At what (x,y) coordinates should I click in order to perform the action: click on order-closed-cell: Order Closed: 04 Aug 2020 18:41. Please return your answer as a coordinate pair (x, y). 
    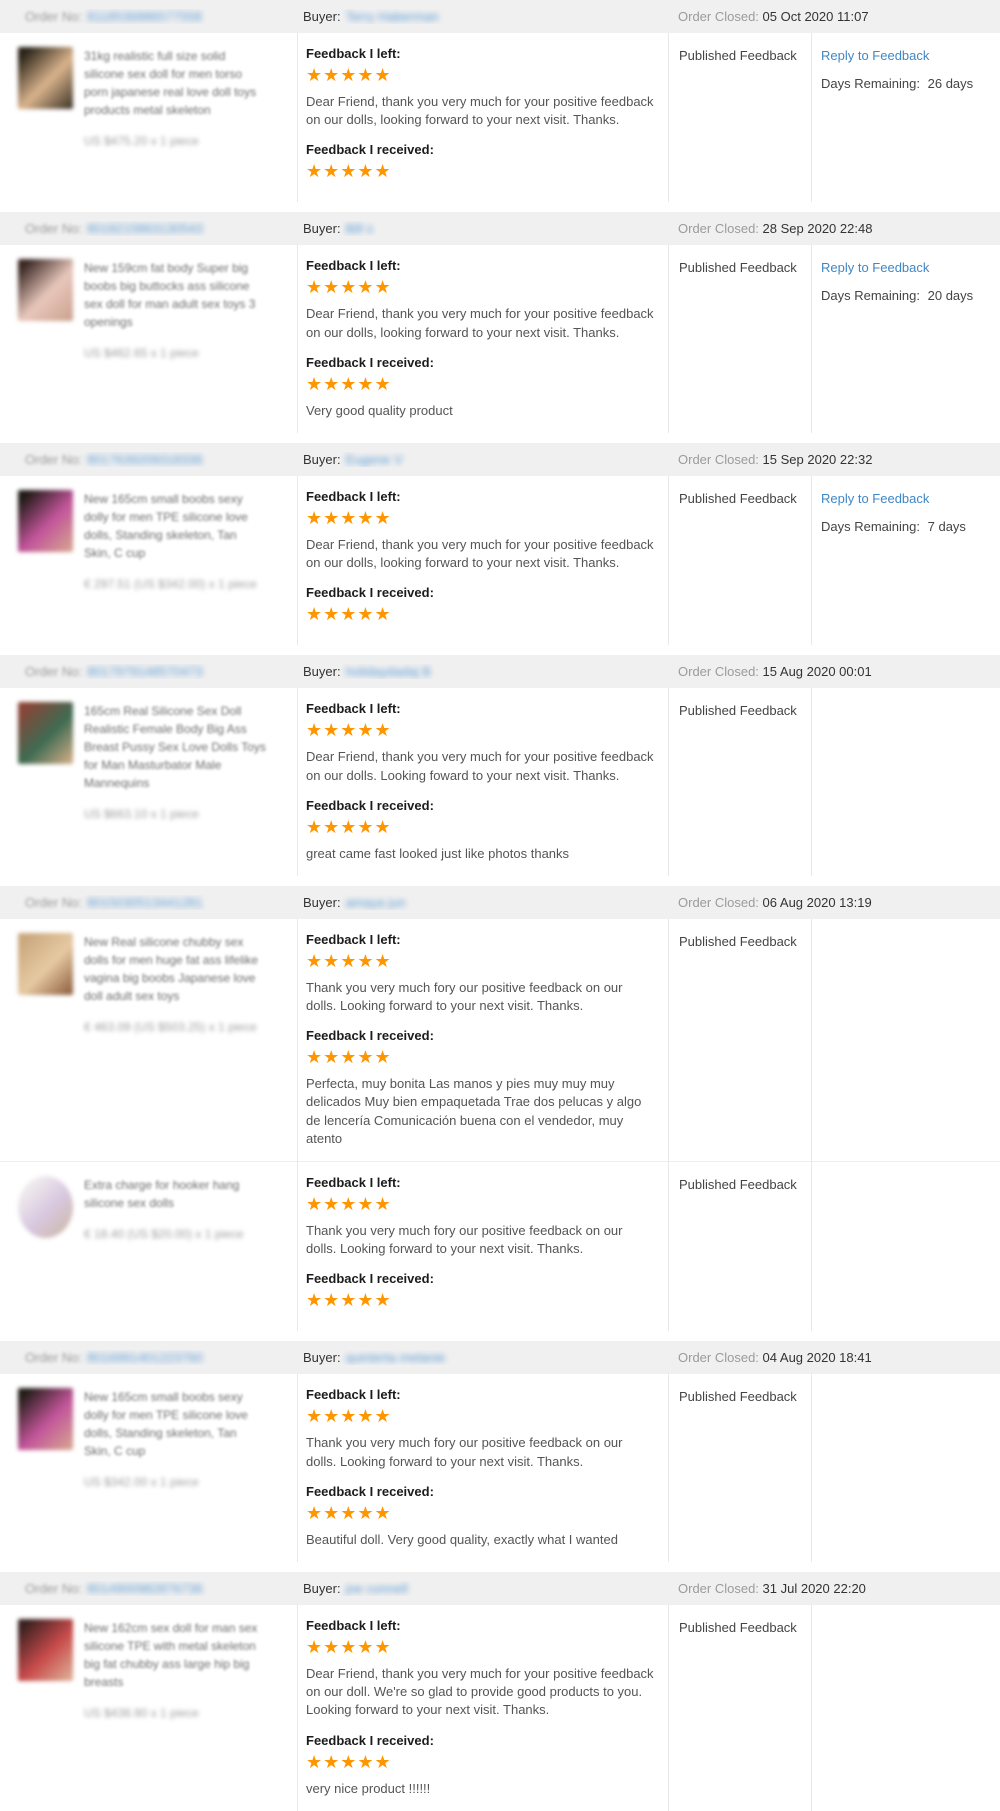
    Looking at the image, I should click on (834, 1357).